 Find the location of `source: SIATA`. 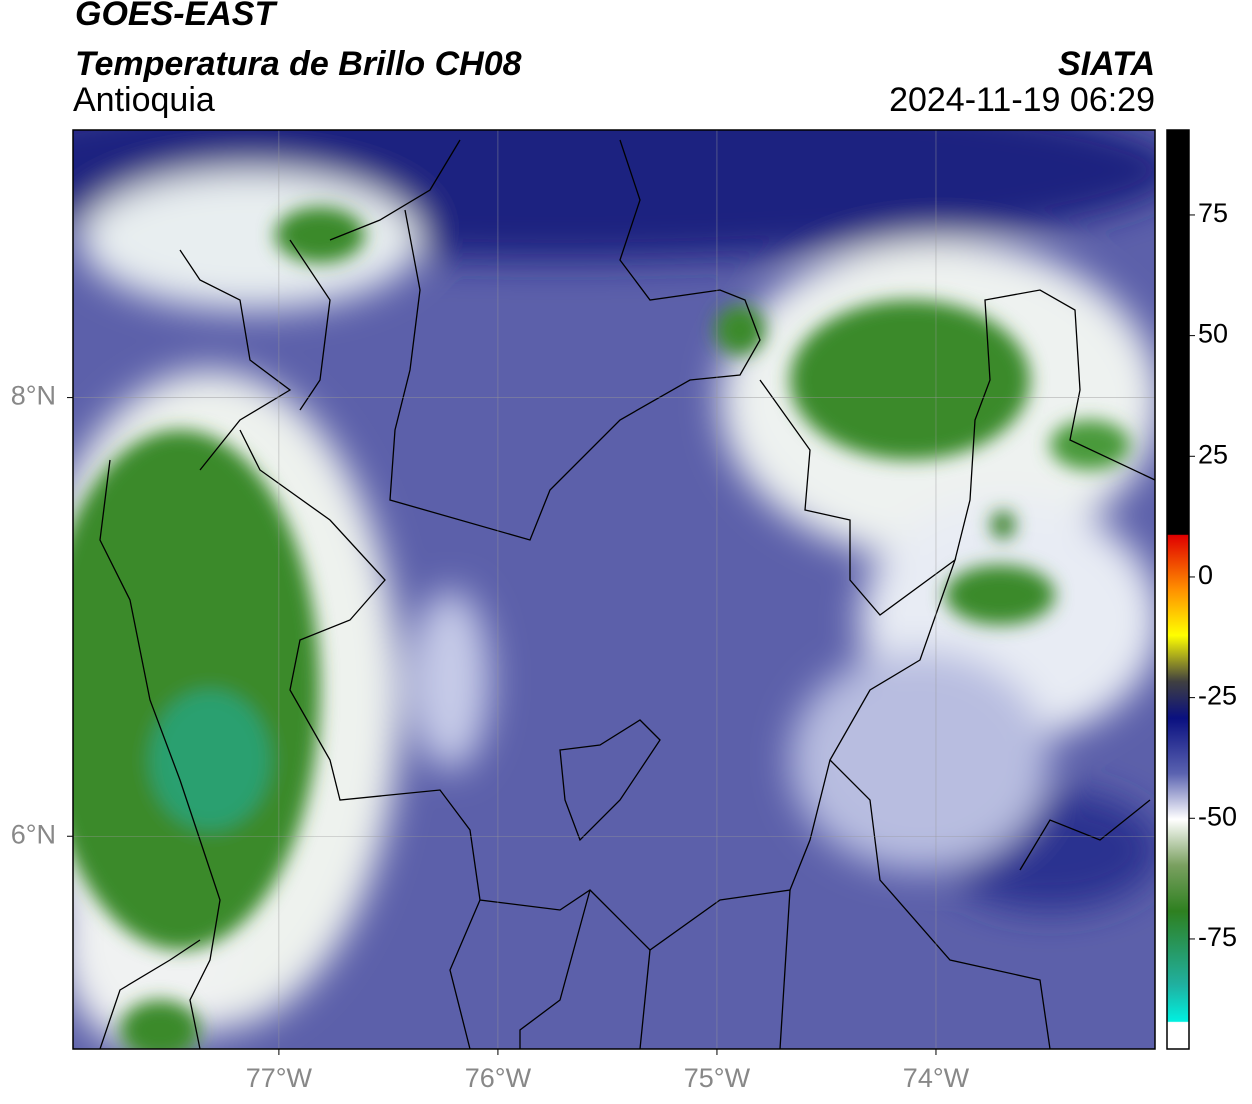

source: SIATA is located at coordinates (1106, 64).